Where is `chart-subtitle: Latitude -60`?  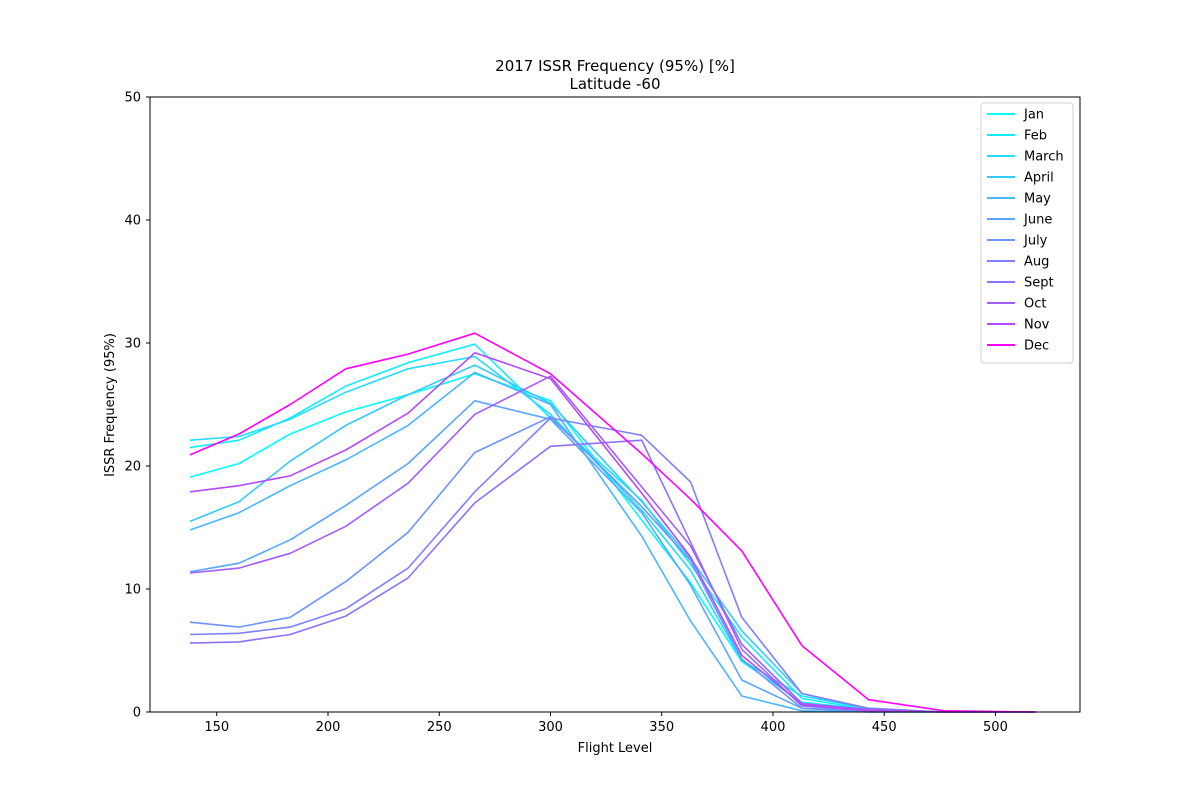
chart-subtitle: Latitude -60 is located at coordinates (614, 84).